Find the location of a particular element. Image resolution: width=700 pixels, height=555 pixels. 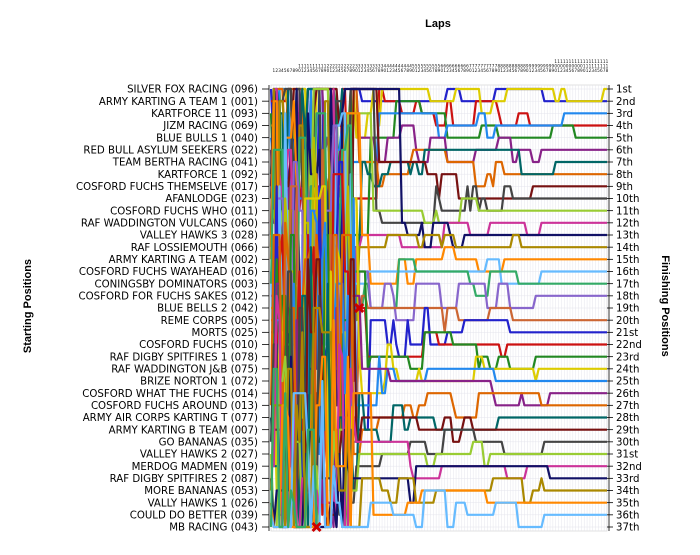

finishing-position-label: 16th is located at coordinates (627, 272).